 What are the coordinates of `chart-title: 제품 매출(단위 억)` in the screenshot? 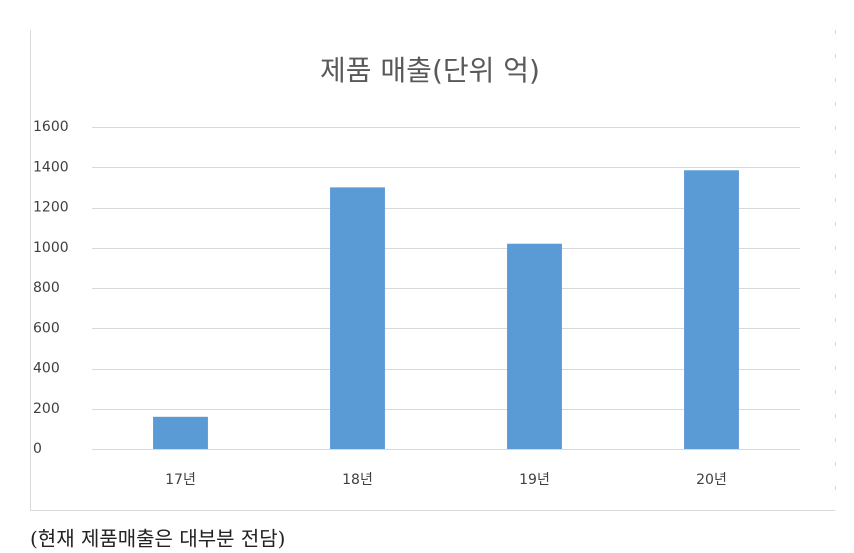 It's located at (430, 70).